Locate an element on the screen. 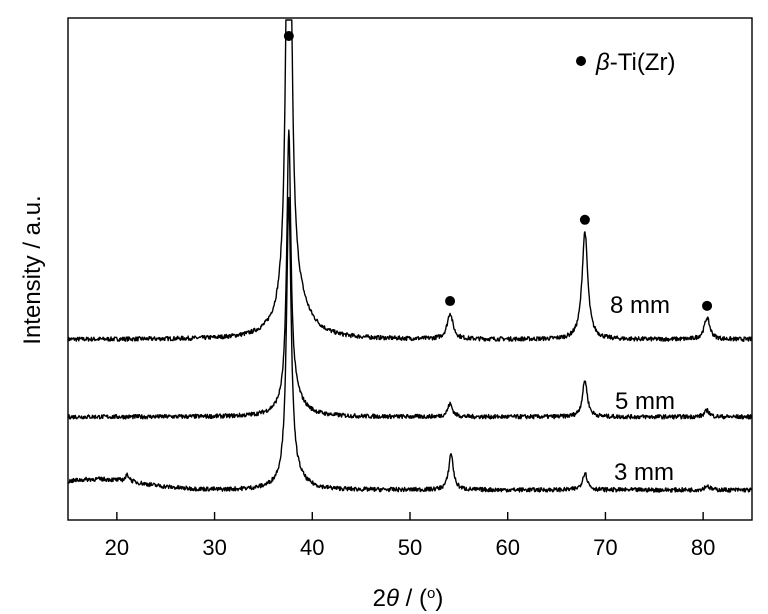 Image resolution: width=768 pixels, height=614 pixels. x-axis-title-symbol: θ is located at coordinates (392, 598).